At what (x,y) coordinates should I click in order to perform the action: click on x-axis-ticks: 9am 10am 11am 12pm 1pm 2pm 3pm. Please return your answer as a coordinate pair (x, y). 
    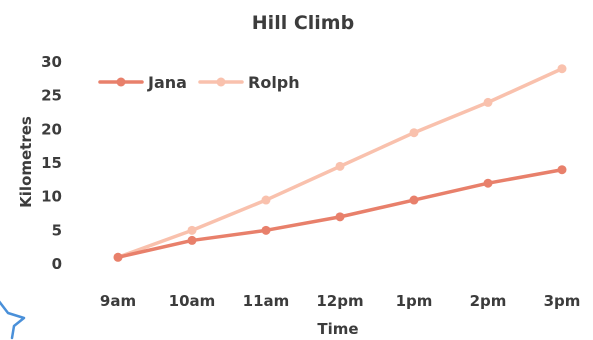
    Looking at the image, I should click on (340, 301).